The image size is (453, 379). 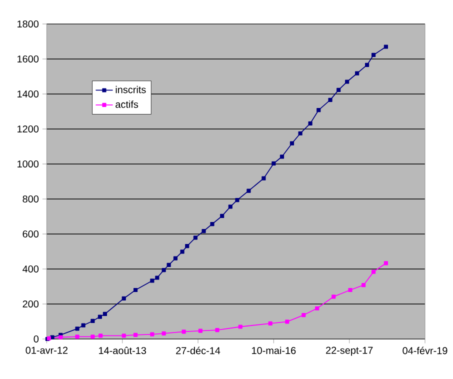 What do you see at coordinates (274, 350) in the screenshot?
I see `x-tick-label: 10-mai-16` at bounding box center [274, 350].